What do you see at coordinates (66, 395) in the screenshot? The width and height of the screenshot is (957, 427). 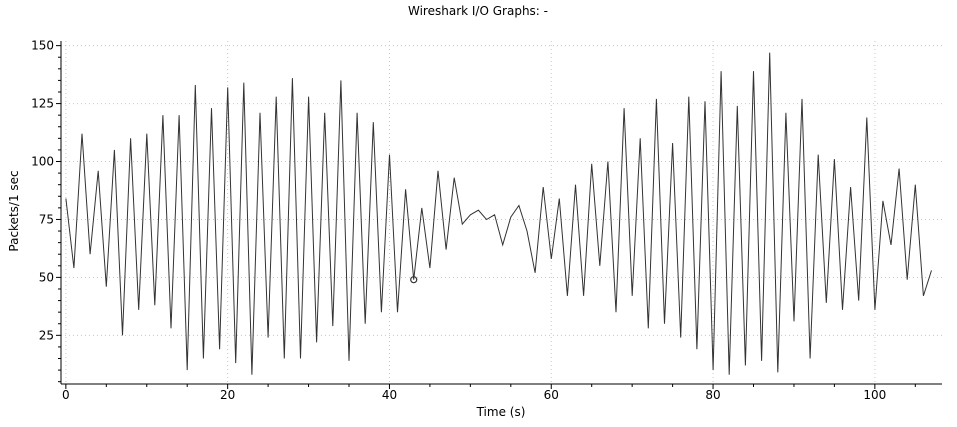 I see `x-tick-label: 0` at bounding box center [66, 395].